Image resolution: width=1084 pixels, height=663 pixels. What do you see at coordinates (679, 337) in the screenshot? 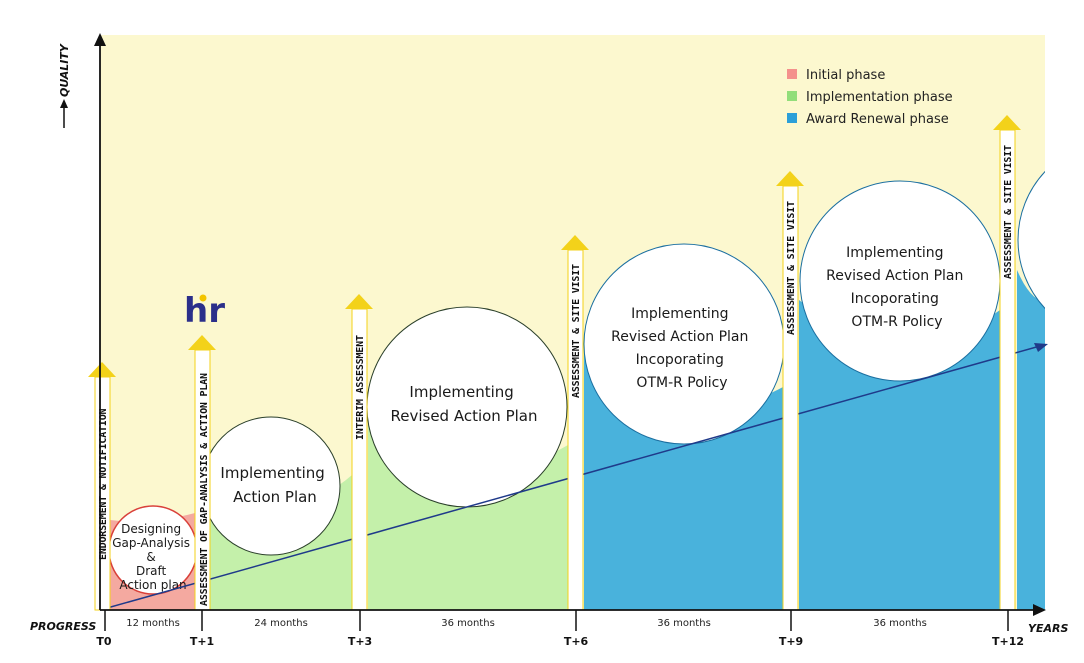
I see `circle-4-line-2: Revised Action Plan` at bounding box center [679, 337].